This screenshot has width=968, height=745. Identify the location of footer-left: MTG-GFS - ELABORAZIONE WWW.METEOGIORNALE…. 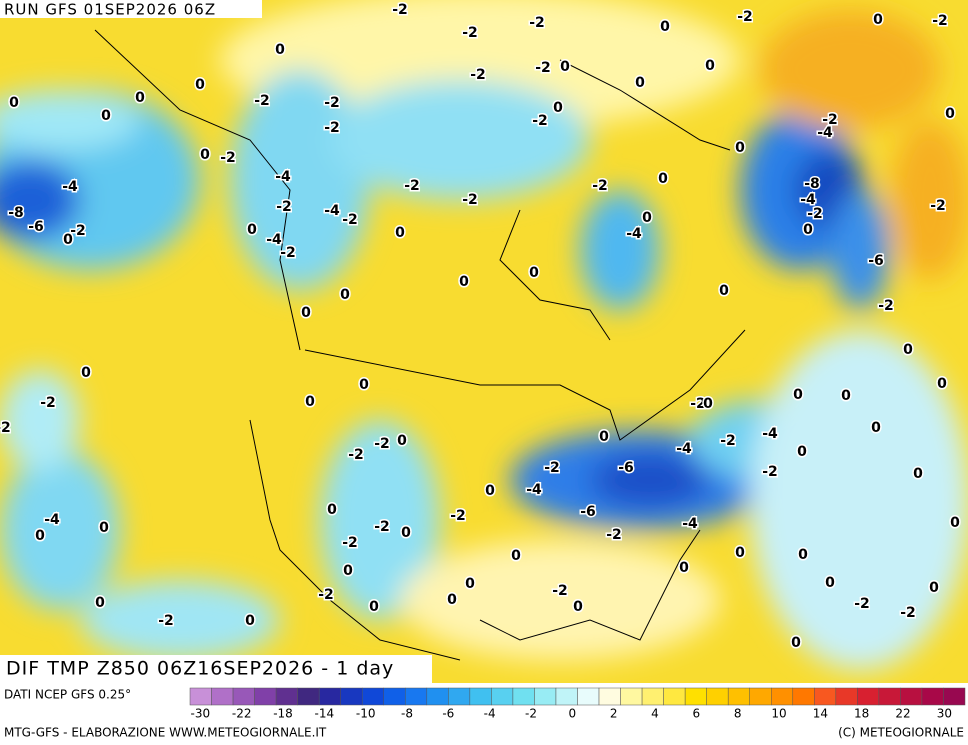
(165, 733).